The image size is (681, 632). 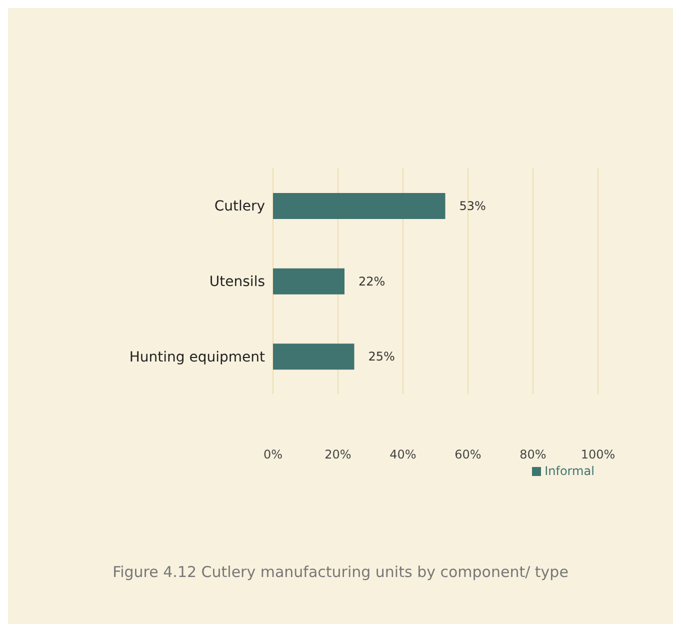 I want to click on x-tick-label: 60%, so click(x=468, y=455).